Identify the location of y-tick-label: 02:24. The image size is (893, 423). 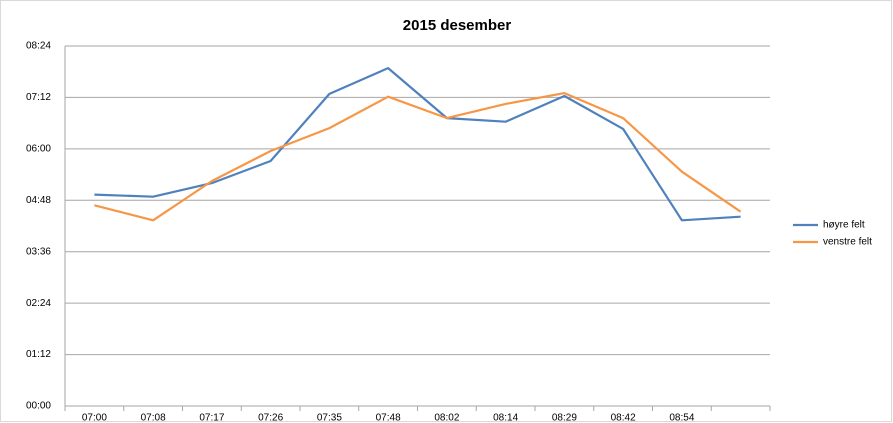
(38, 303).